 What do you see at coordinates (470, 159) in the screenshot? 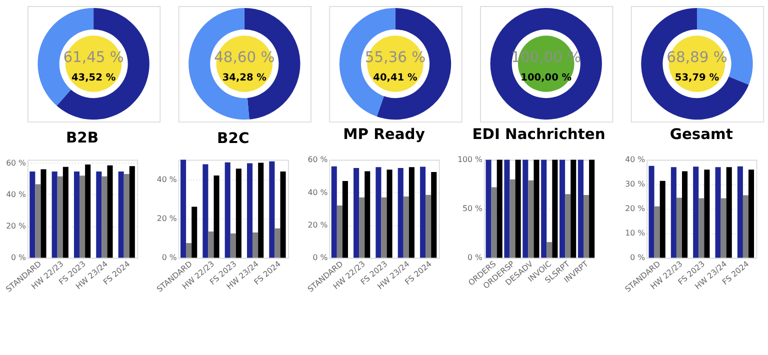
I see `y-tick-label: 100 %` at bounding box center [470, 159].